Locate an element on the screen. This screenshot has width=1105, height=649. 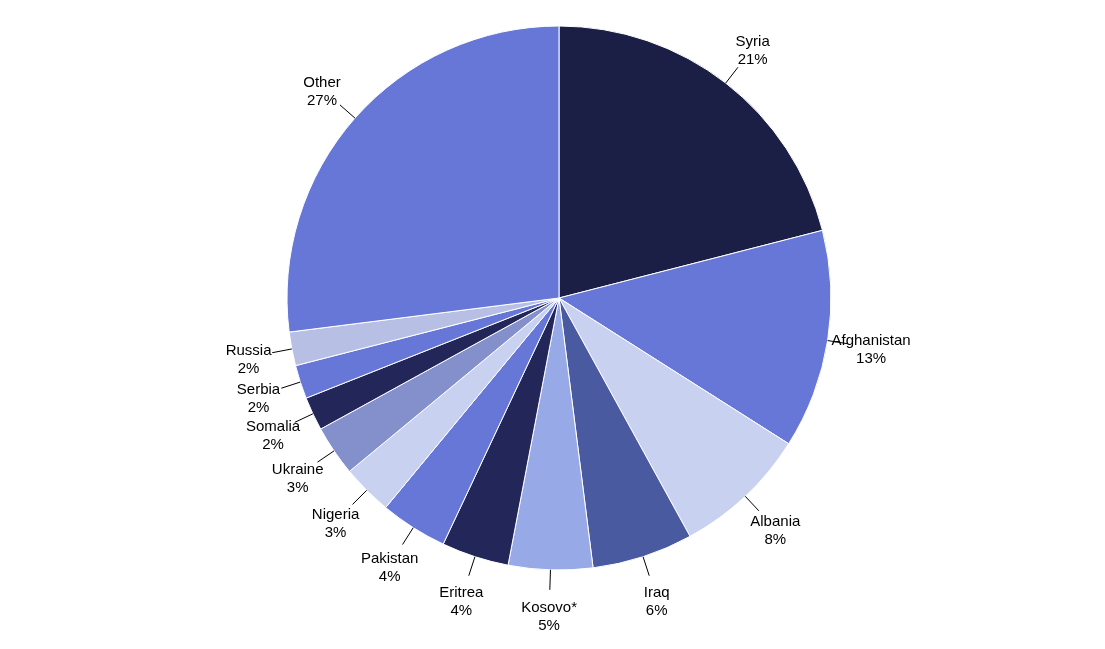
slice-label: Pakistan is located at coordinates (389, 557).